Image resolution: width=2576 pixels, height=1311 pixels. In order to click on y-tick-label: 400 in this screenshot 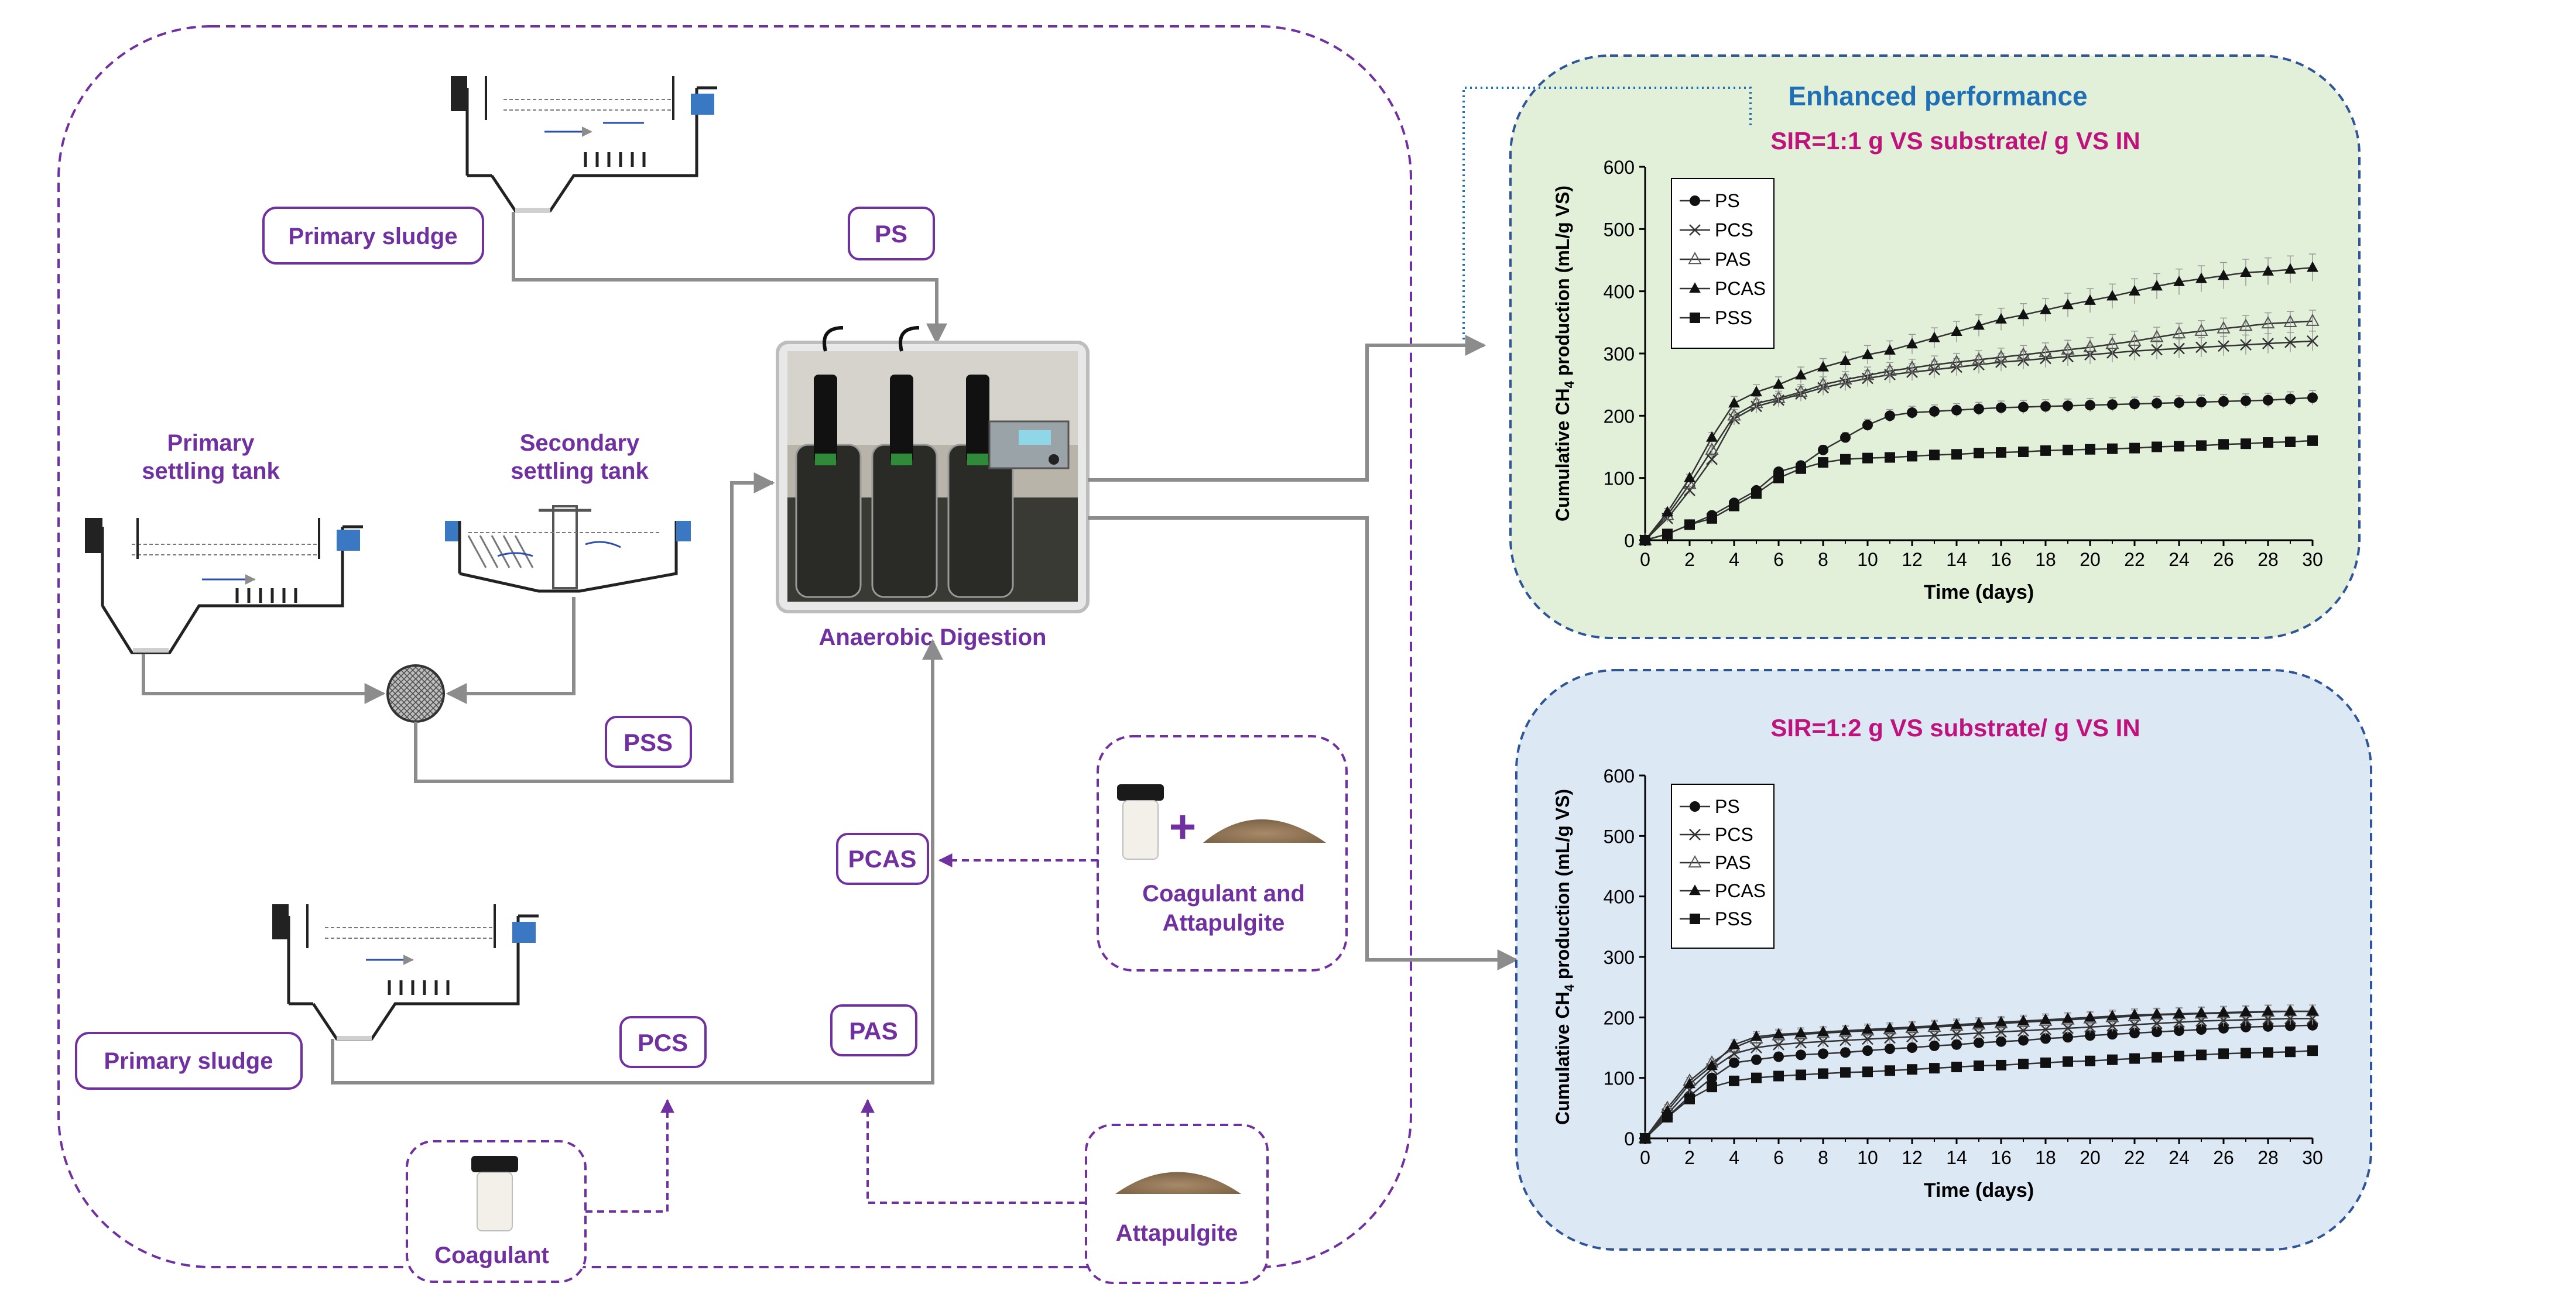, I will do `click(1619, 292)`.